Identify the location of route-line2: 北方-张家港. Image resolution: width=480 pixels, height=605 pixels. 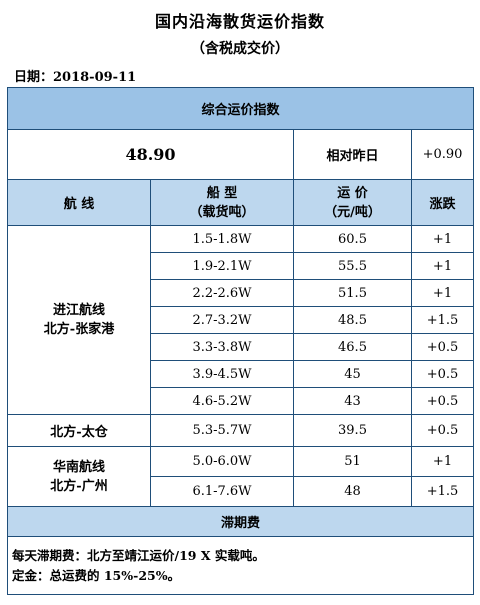
(79, 329).